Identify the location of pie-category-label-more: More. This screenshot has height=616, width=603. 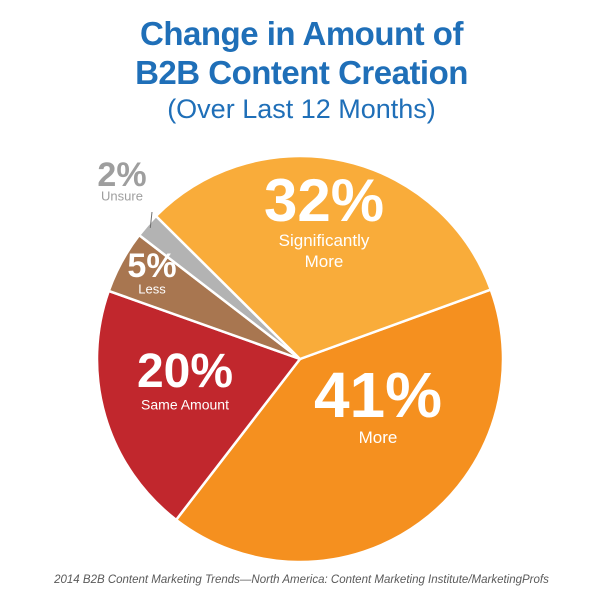
(378, 437).